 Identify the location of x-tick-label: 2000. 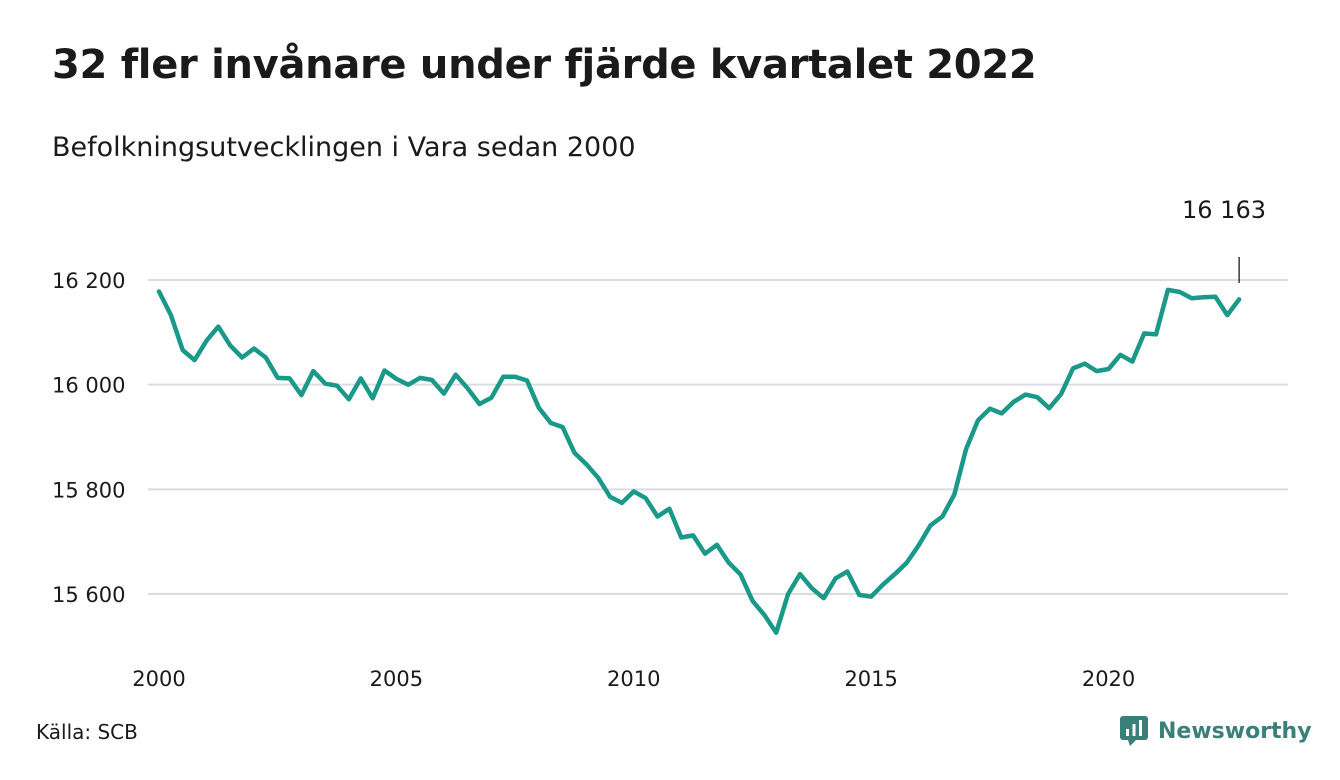
(158, 679).